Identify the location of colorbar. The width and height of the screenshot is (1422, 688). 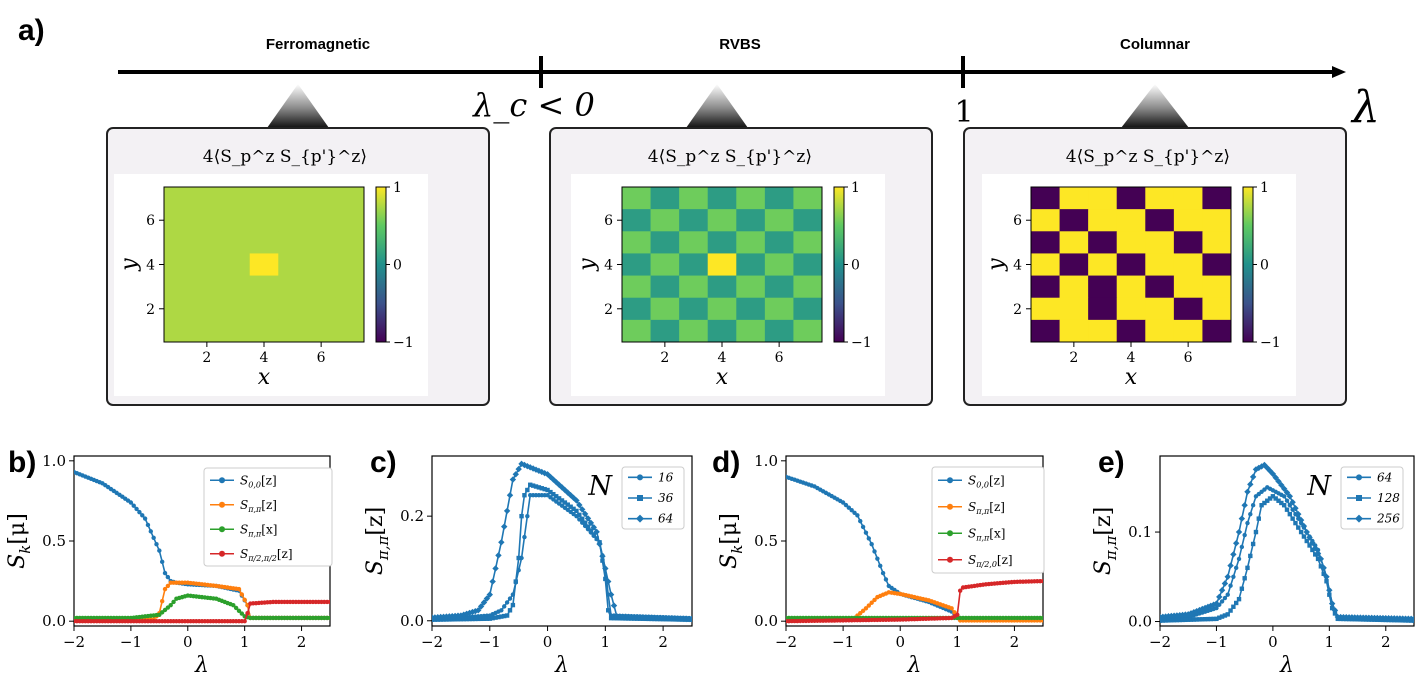
(839, 264).